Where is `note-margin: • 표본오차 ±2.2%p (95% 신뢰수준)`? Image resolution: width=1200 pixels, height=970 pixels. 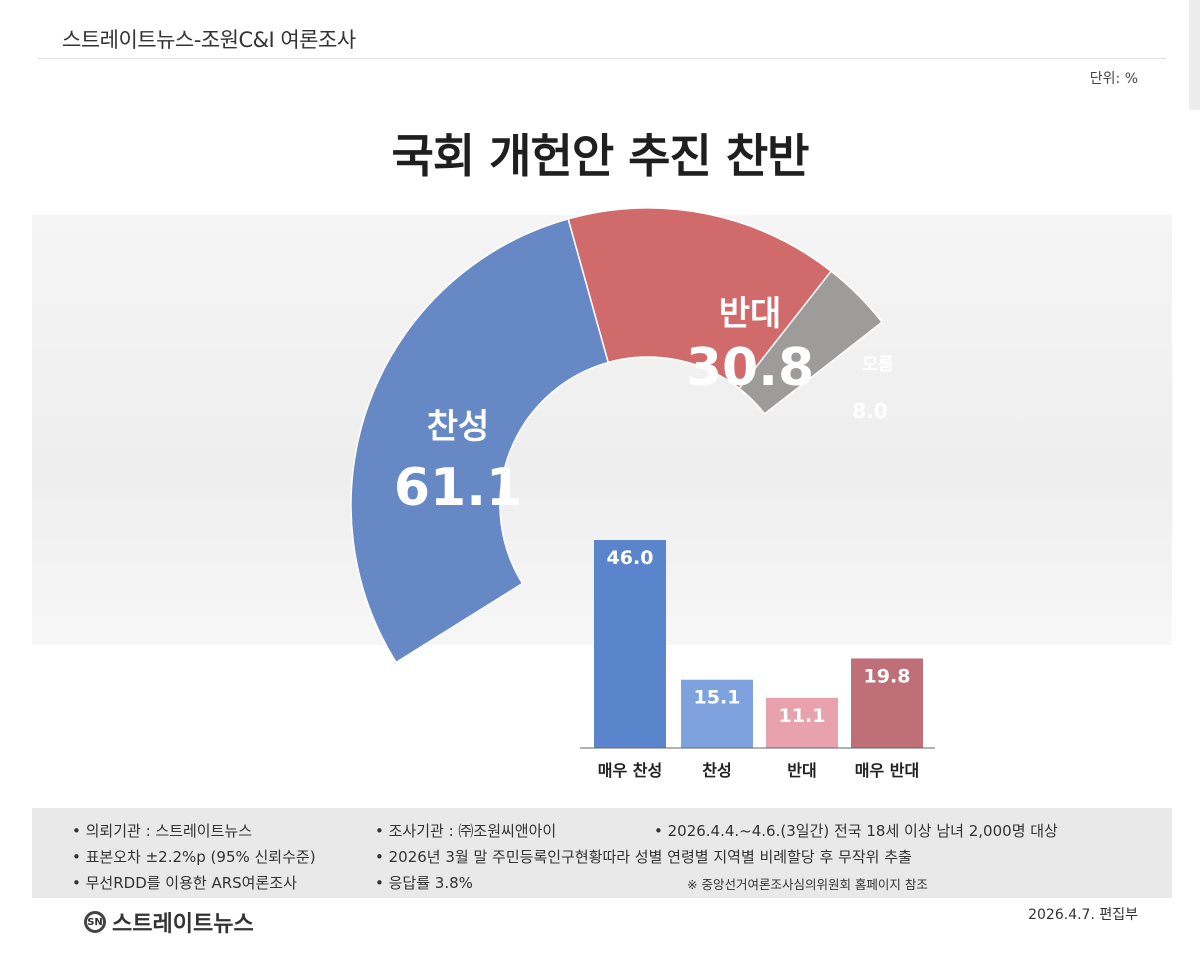 note-margin: • 표본오차 ±2.2%p (95% 신뢰수준) is located at coordinates (194, 857).